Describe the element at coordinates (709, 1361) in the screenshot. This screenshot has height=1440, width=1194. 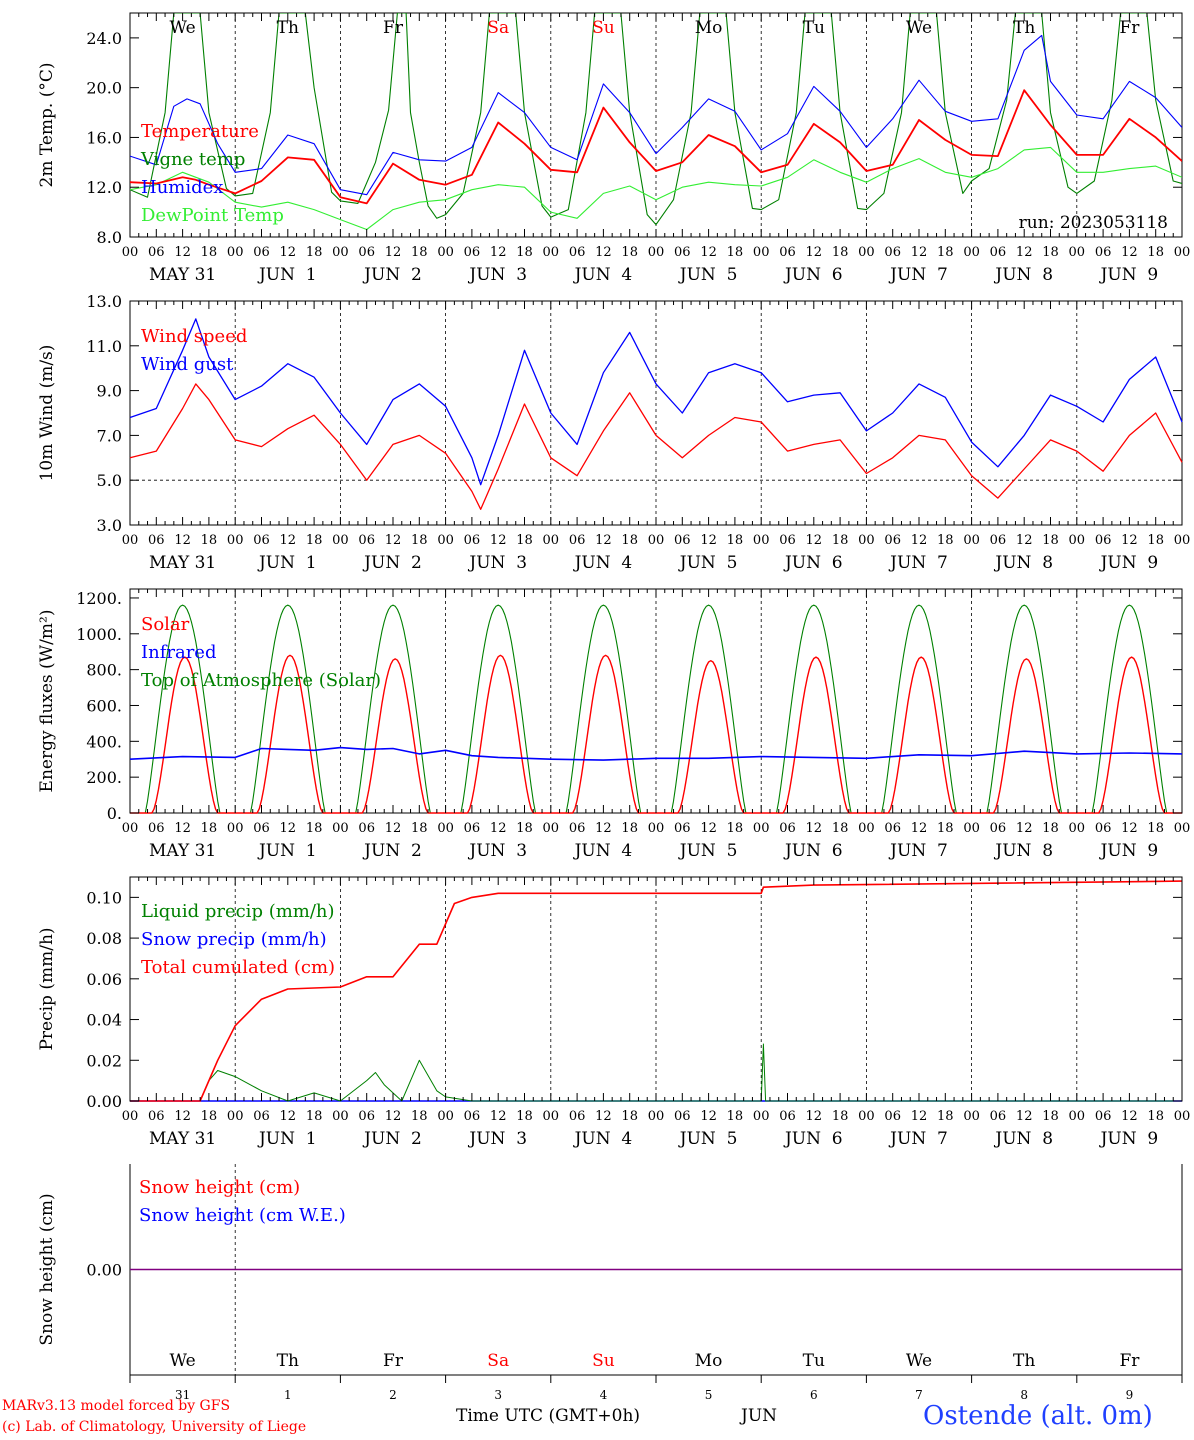
I see `day-of-week-label: Mo` at that location.